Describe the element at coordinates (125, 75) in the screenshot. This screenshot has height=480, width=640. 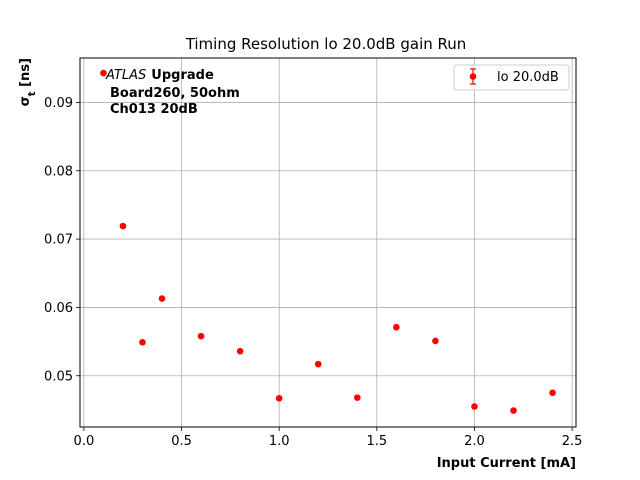
I see `annotation-atlas: ATLAS` at that location.